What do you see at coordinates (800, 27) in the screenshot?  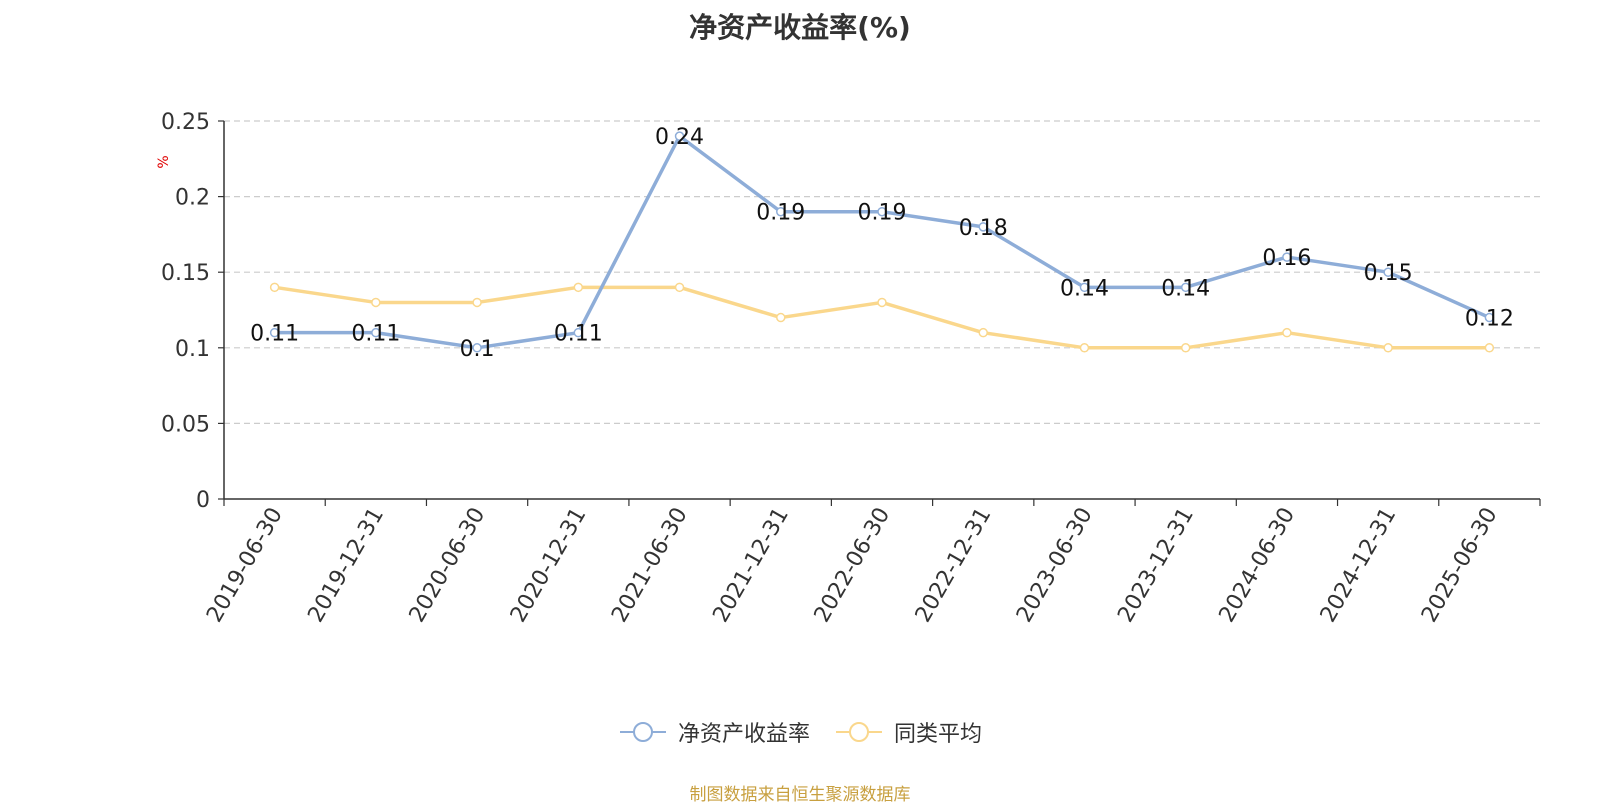 I see `chart-title: 净资产收益率(%)` at bounding box center [800, 27].